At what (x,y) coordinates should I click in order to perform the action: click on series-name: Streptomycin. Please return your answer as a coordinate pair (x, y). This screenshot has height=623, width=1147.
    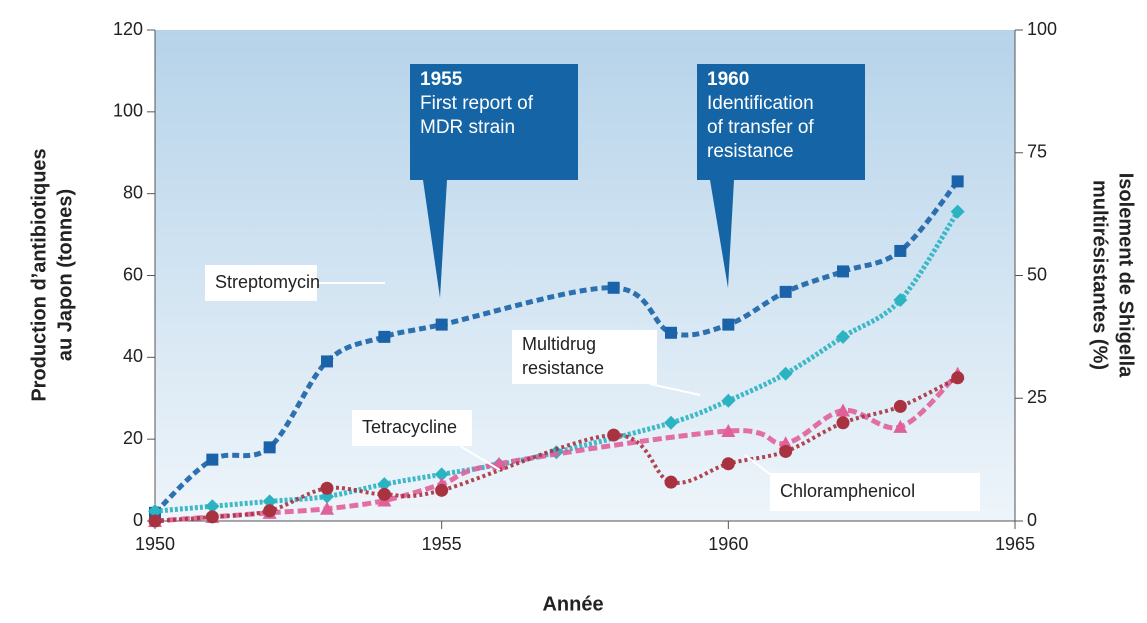
    Looking at the image, I should click on (267, 282).